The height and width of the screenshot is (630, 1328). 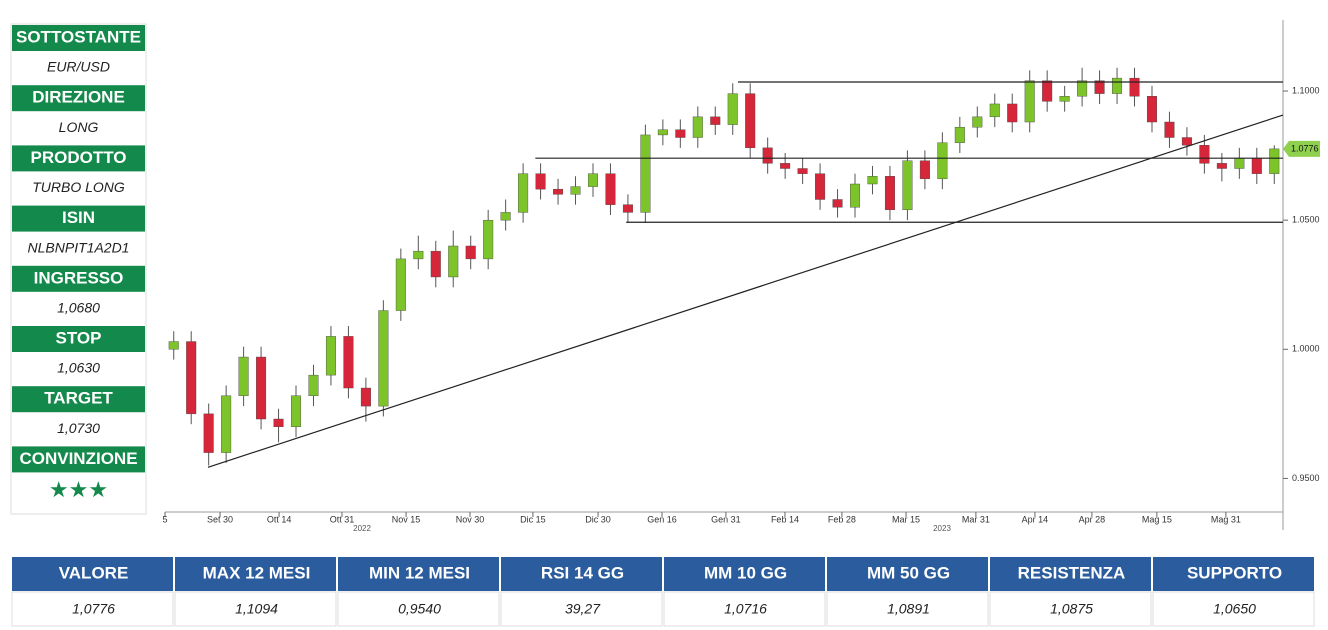 I want to click on sidebar-value: NLBNPIT1A2D1, so click(x=79, y=247).